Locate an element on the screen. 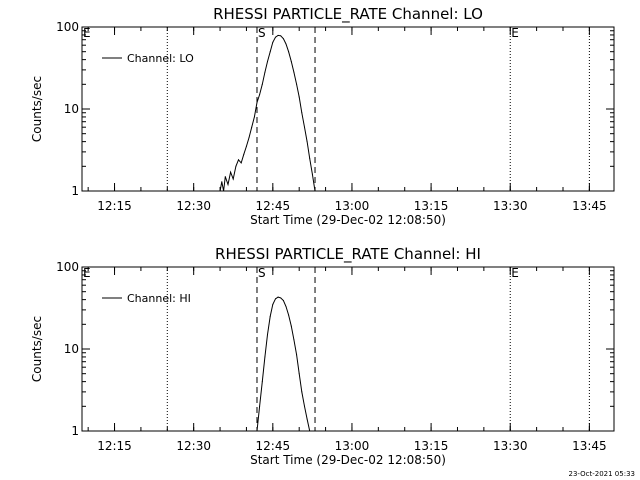 Image resolution: width=640 pixels, height=480 pixels. chart-title: RHESSI PARTICLE_RATE Channel: LO is located at coordinates (348, 14).